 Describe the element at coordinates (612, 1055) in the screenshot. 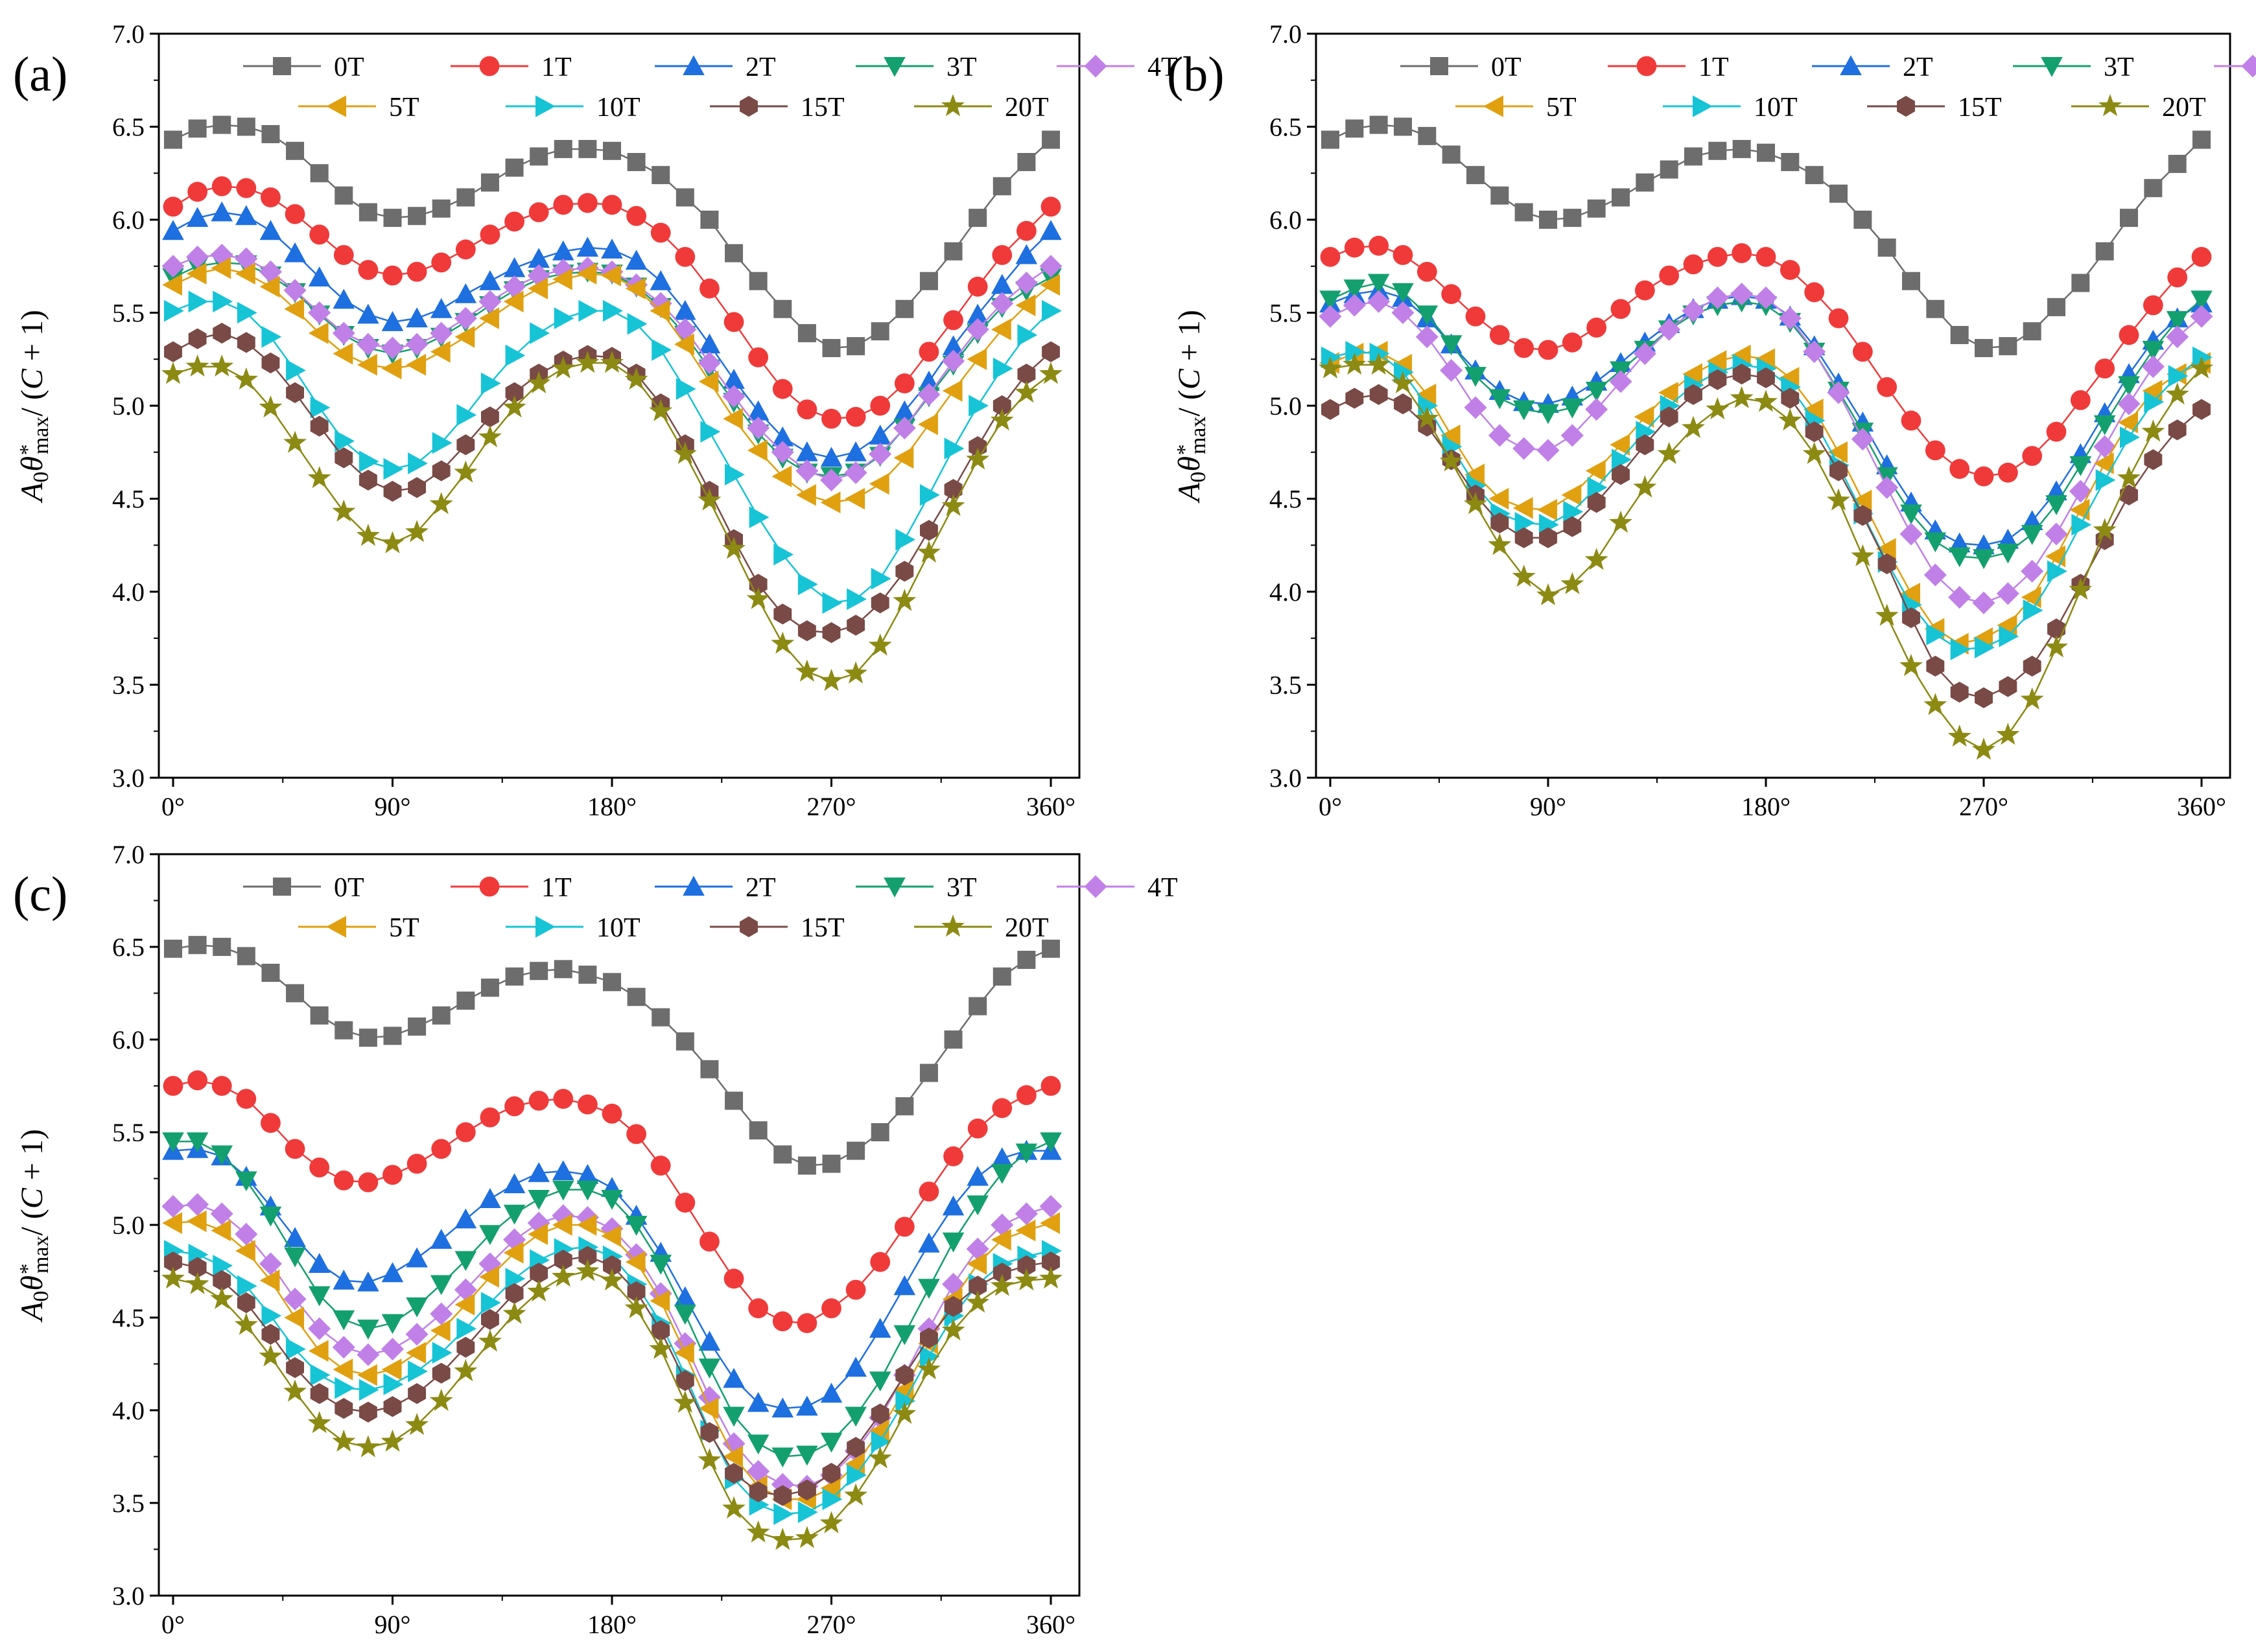

I see `series-0T` at that location.